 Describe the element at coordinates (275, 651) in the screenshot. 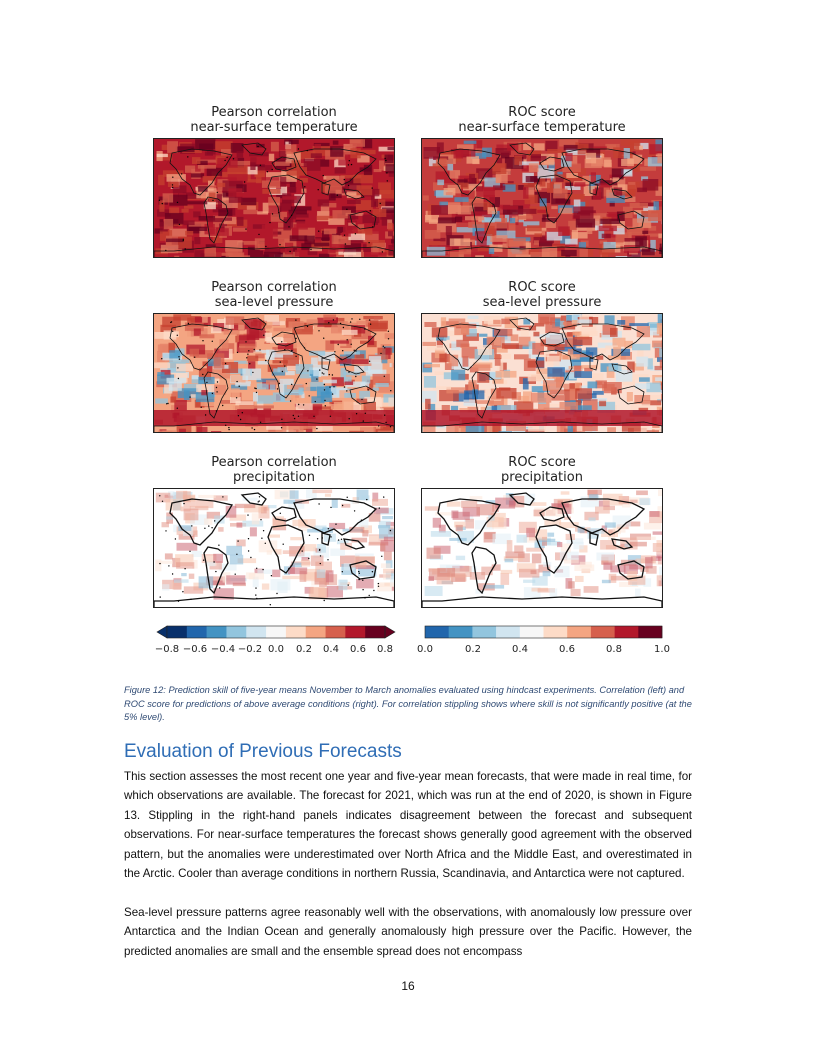

I see `colorbar-correlation-ticks: −0.8 −0.6 −0.4 −0.2 0.0 0.2 0.4 0.6 0.8` at that location.